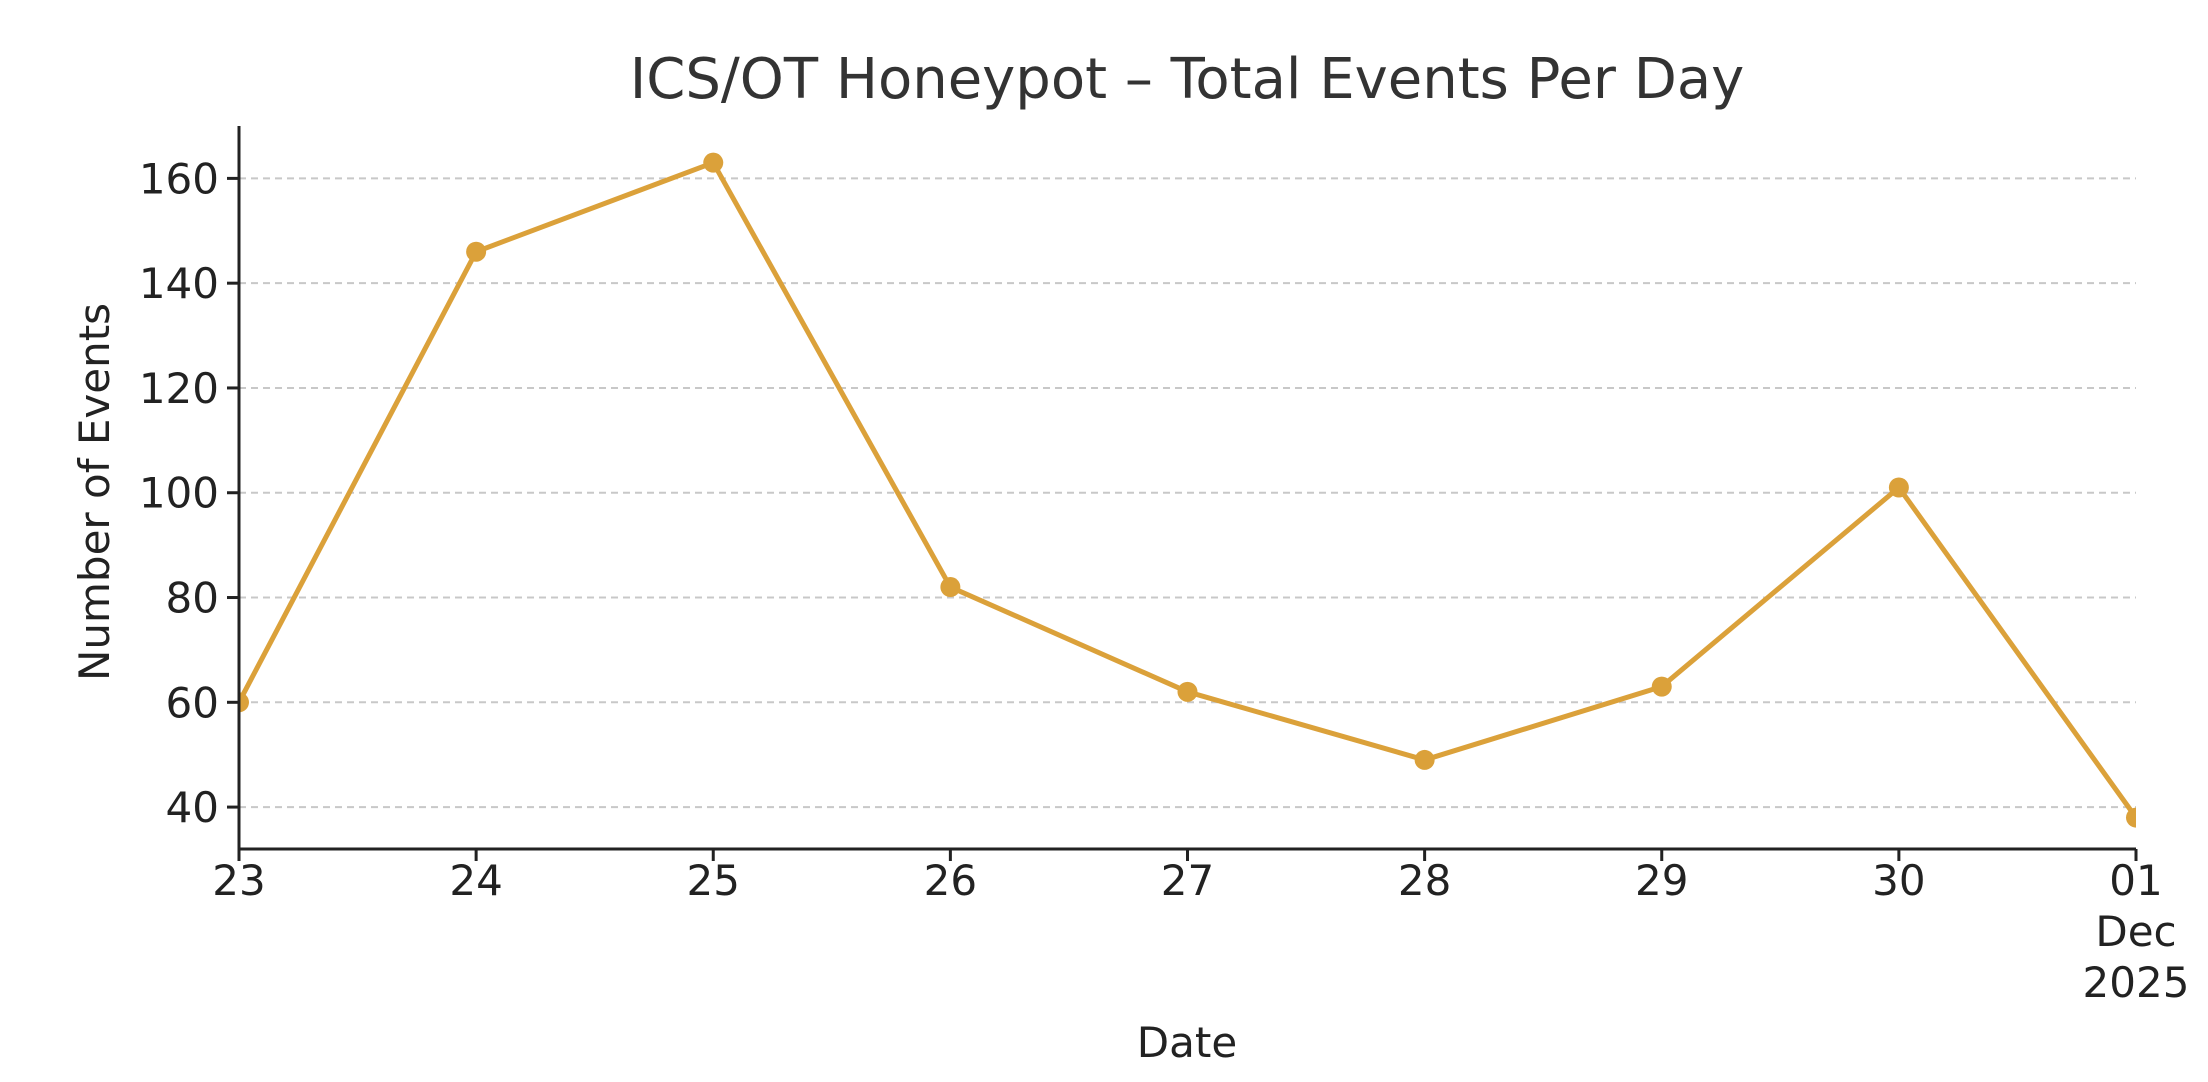 This screenshot has width=2208, height=1082. Describe the element at coordinates (475, 880) in the screenshot. I see `x-tick-label: 24` at that location.